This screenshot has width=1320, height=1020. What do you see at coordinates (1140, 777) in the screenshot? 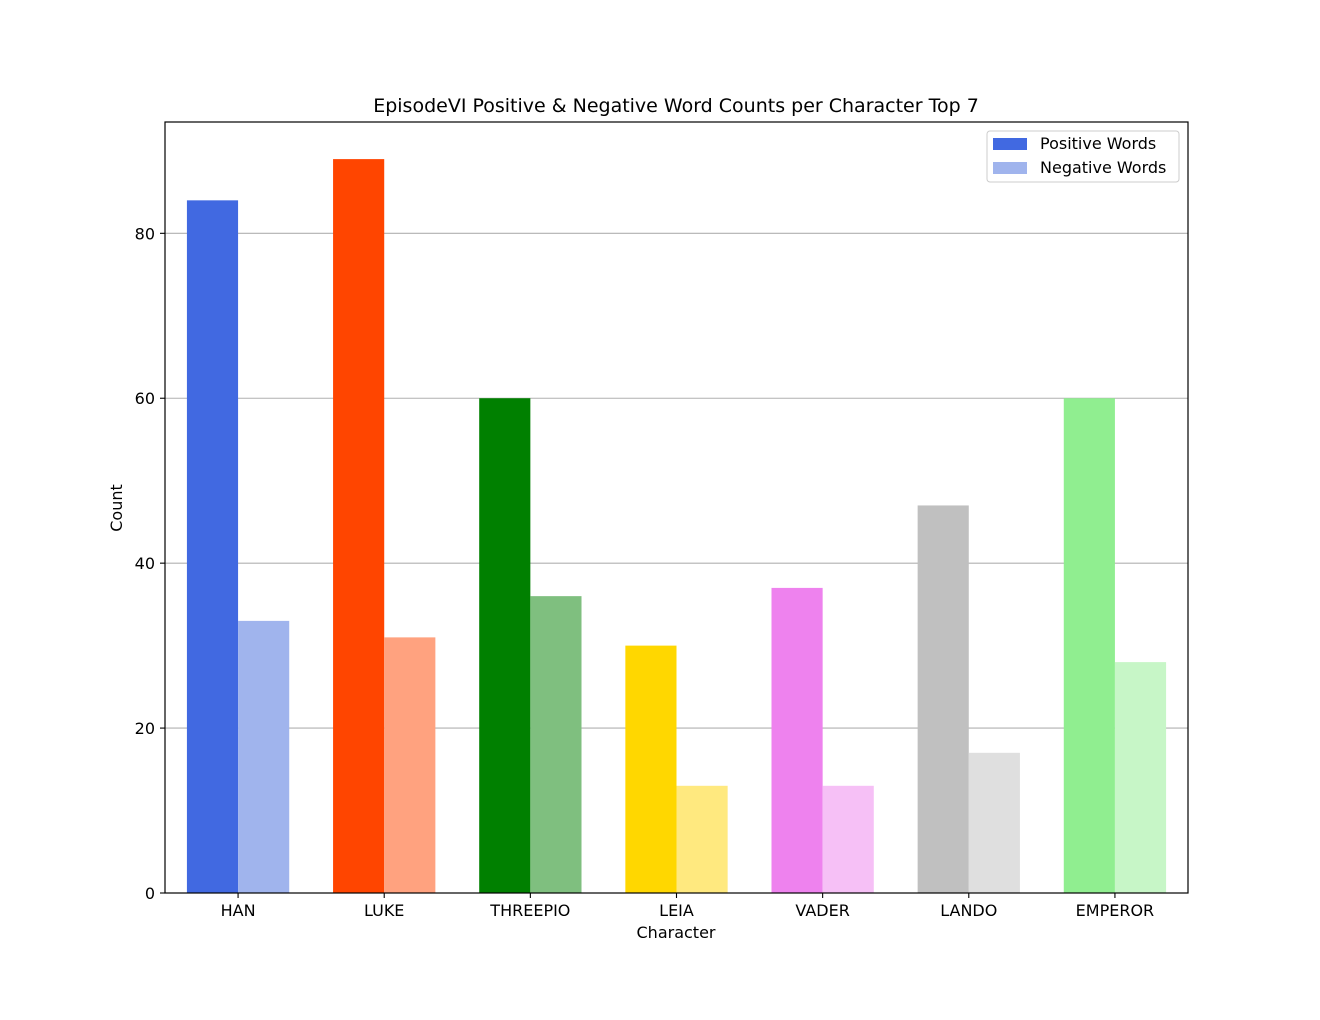
I see `negative-bar-emperor` at bounding box center [1140, 777].